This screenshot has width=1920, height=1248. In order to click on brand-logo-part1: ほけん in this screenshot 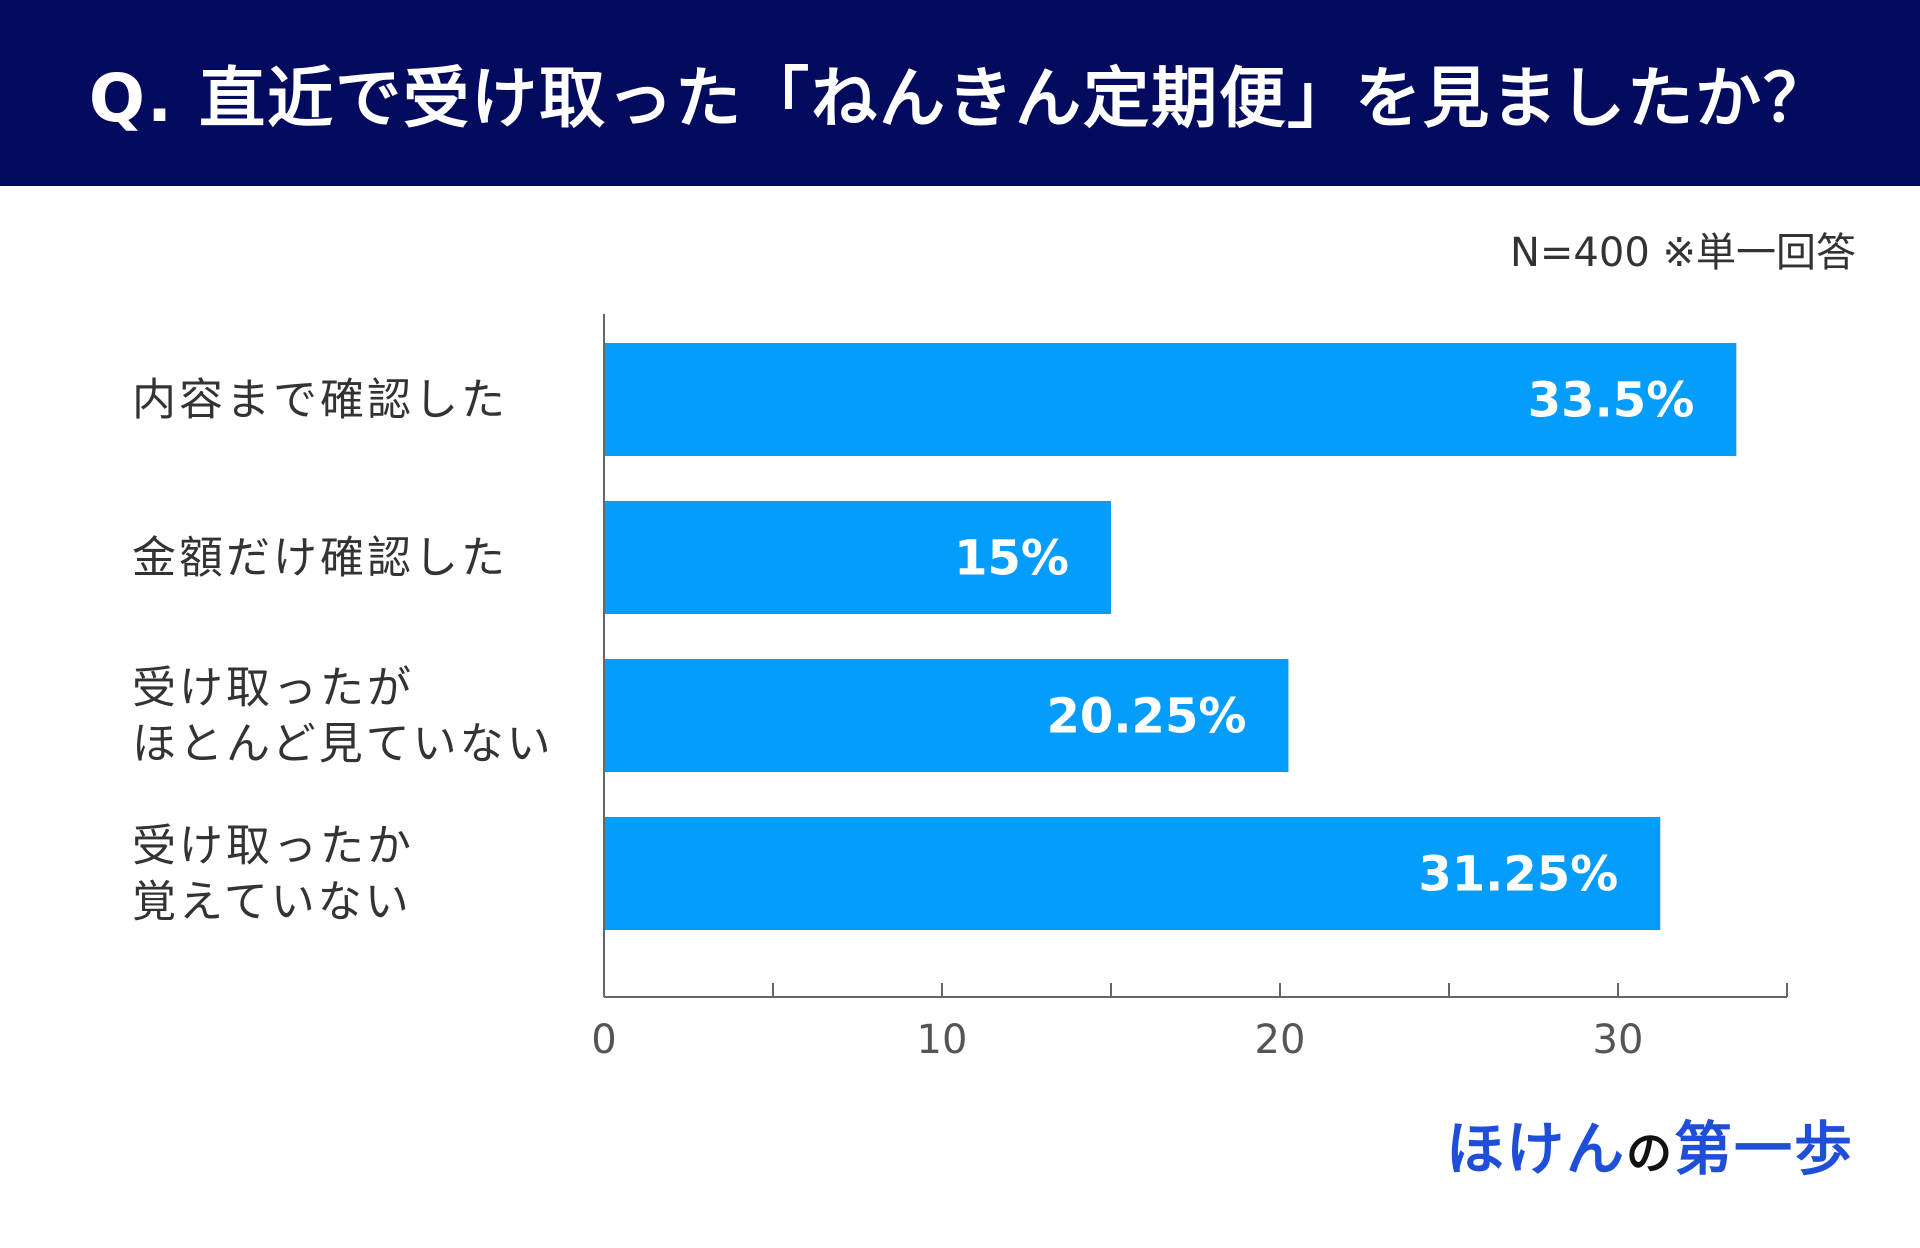, I will do `click(1535, 1149)`.